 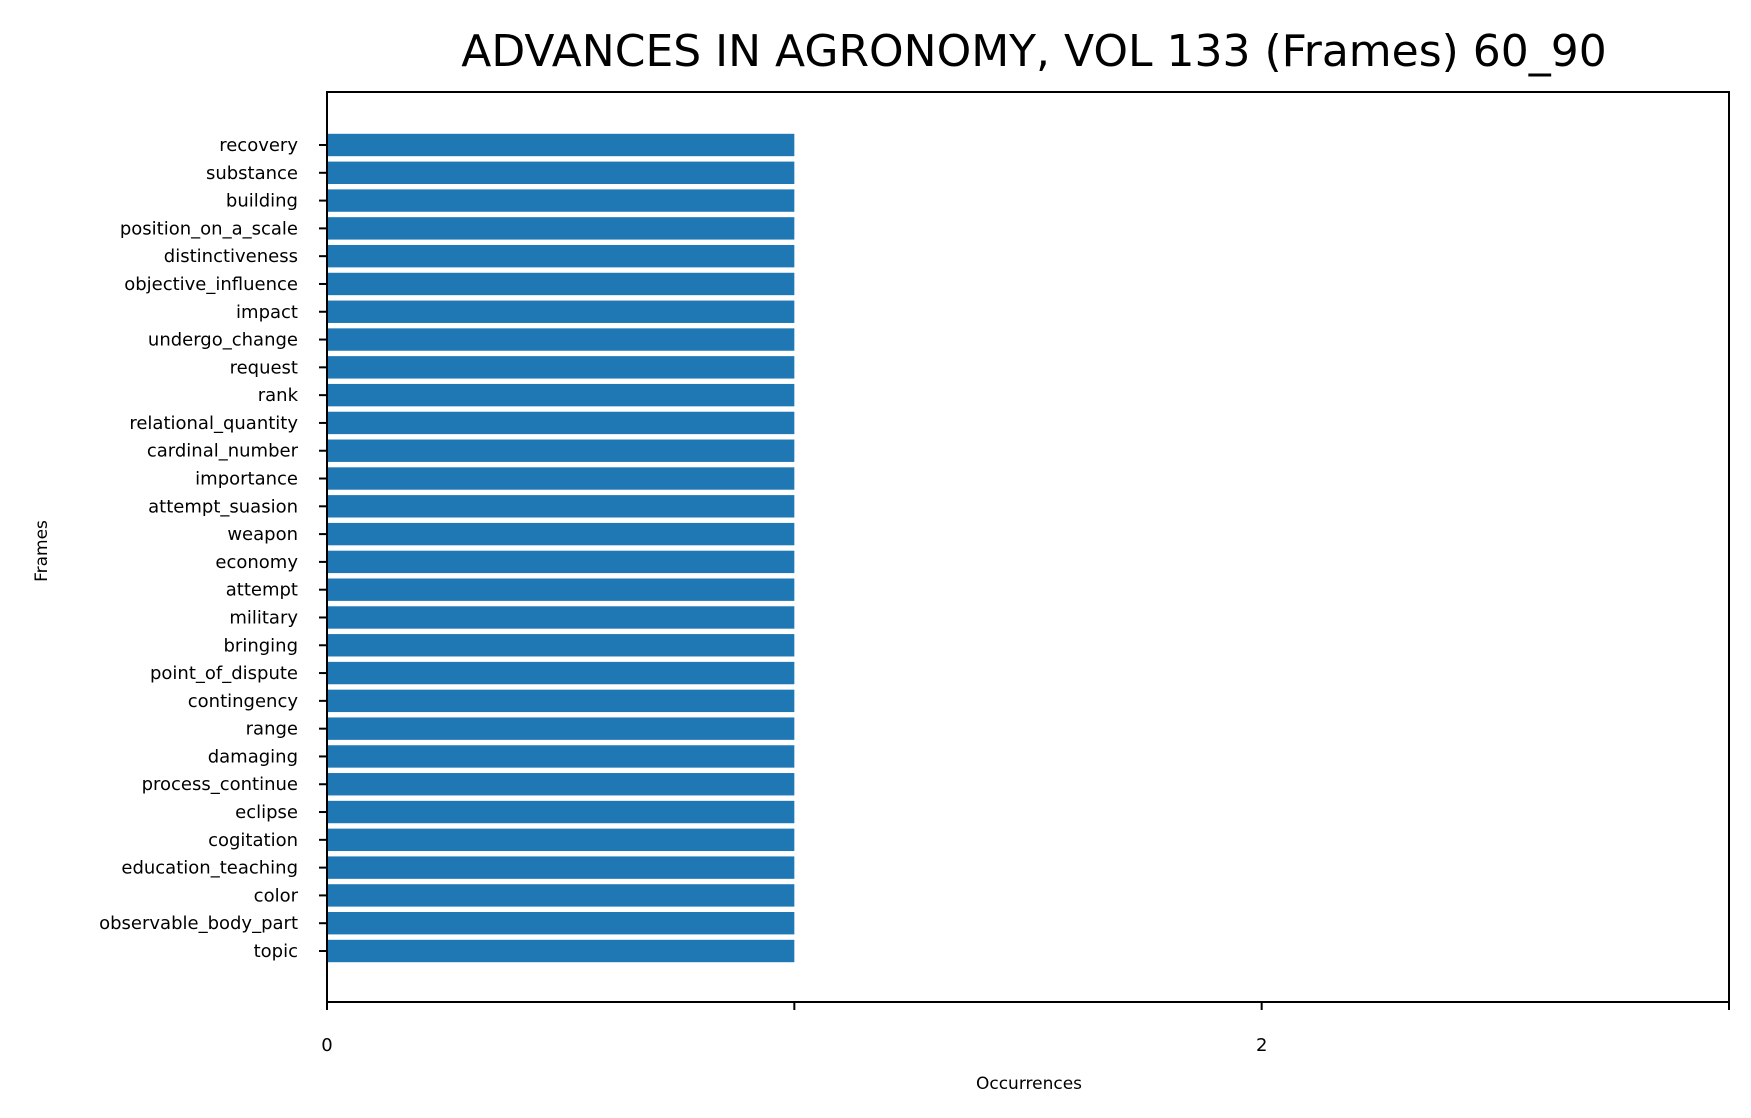 I want to click on y-tick-label: objective_influence, so click(x=211, y=284).